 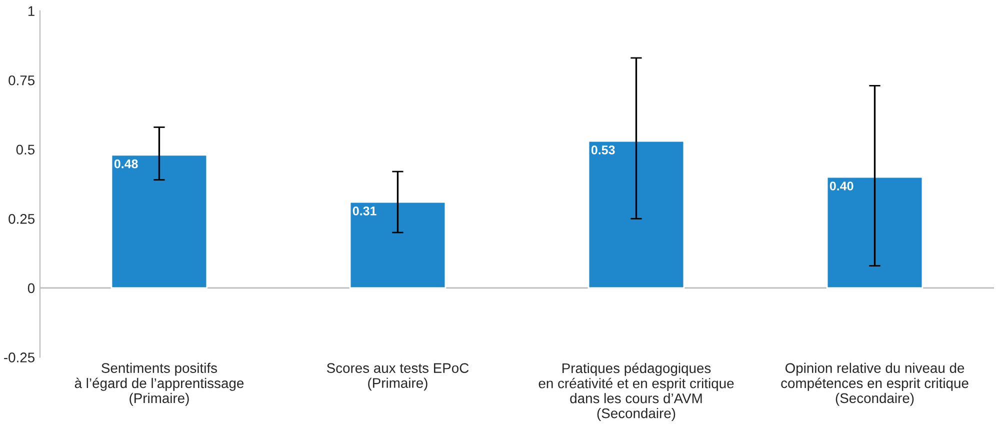 What do you see at coordinates (159, 384) in the screenshot?
I see `x-tick-label: Sentiments positifs à l’égard de l’apprentissage (Primaire)` at bounding box center [159, 384].